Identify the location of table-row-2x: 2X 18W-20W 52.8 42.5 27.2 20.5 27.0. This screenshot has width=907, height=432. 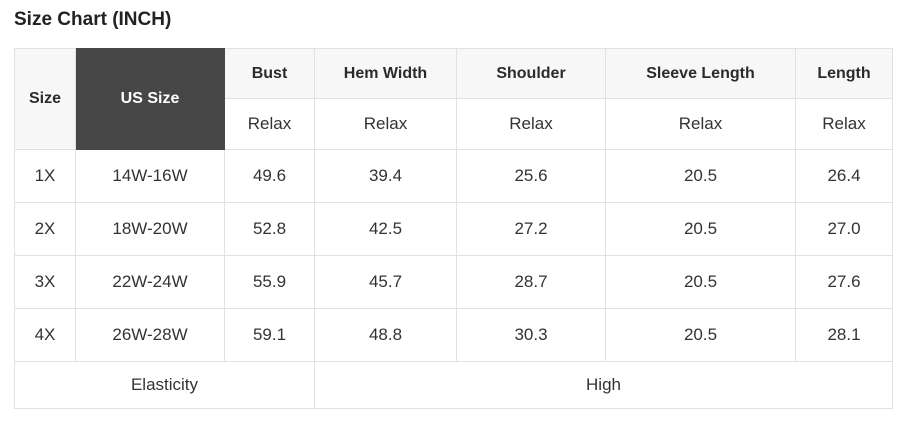
(453, 229).